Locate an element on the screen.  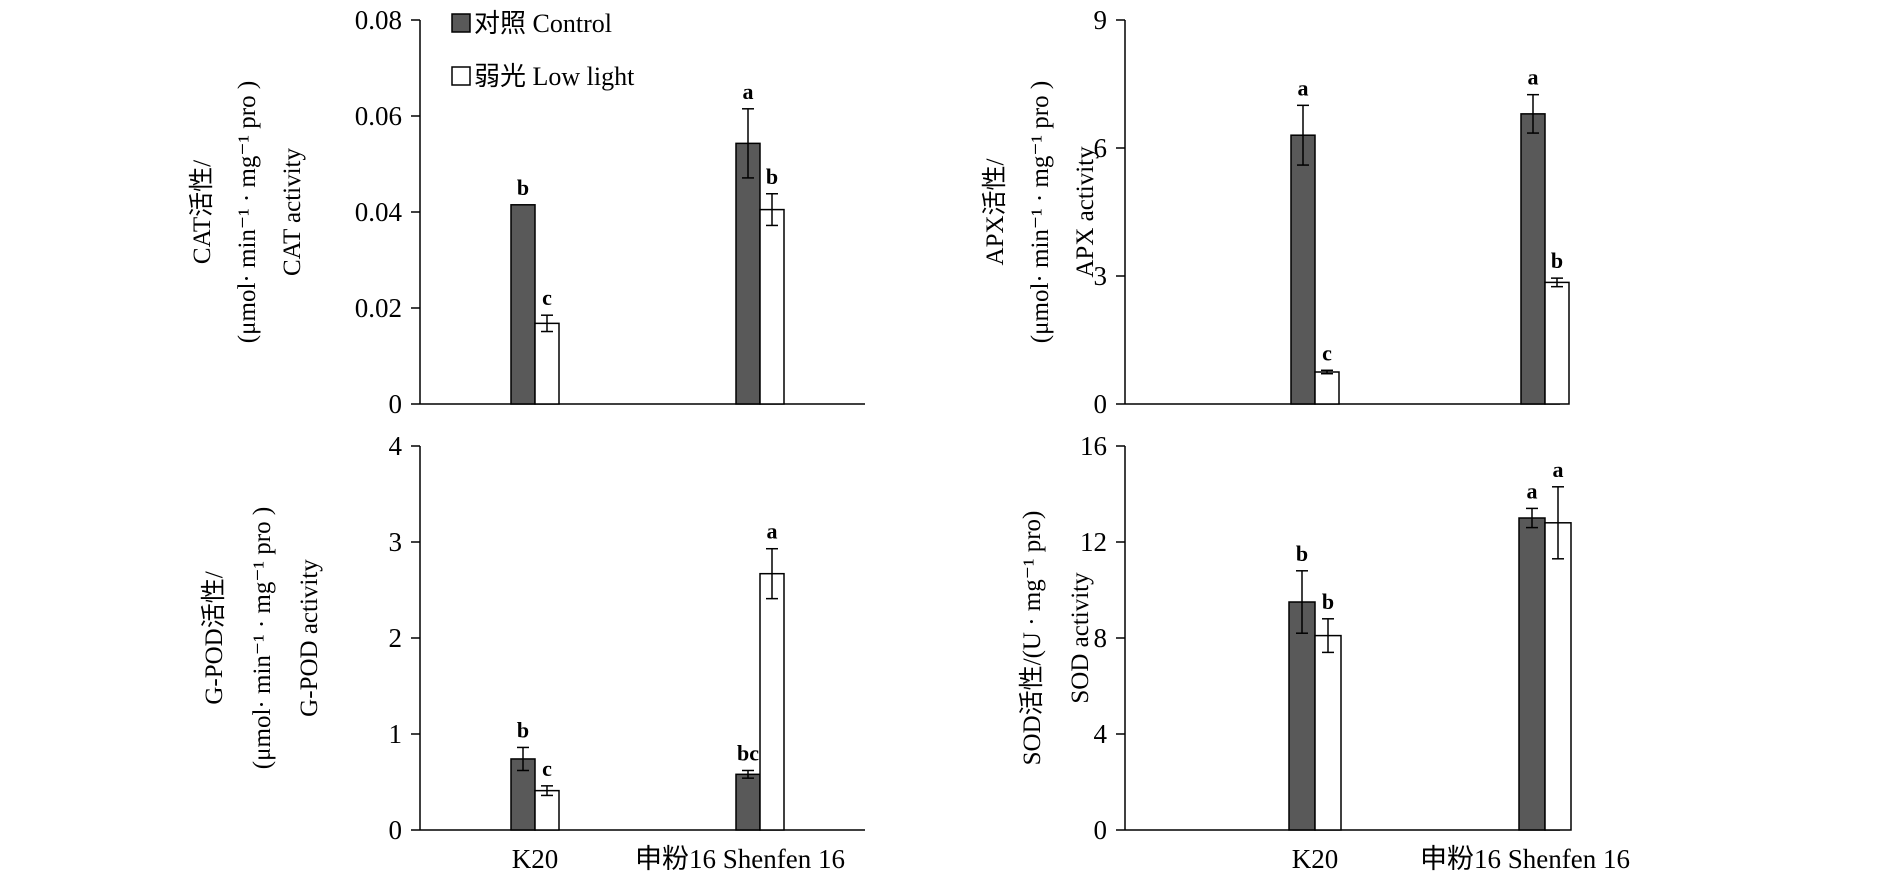
y-tick-label: 0.06 is located at coordinates (378, 116).